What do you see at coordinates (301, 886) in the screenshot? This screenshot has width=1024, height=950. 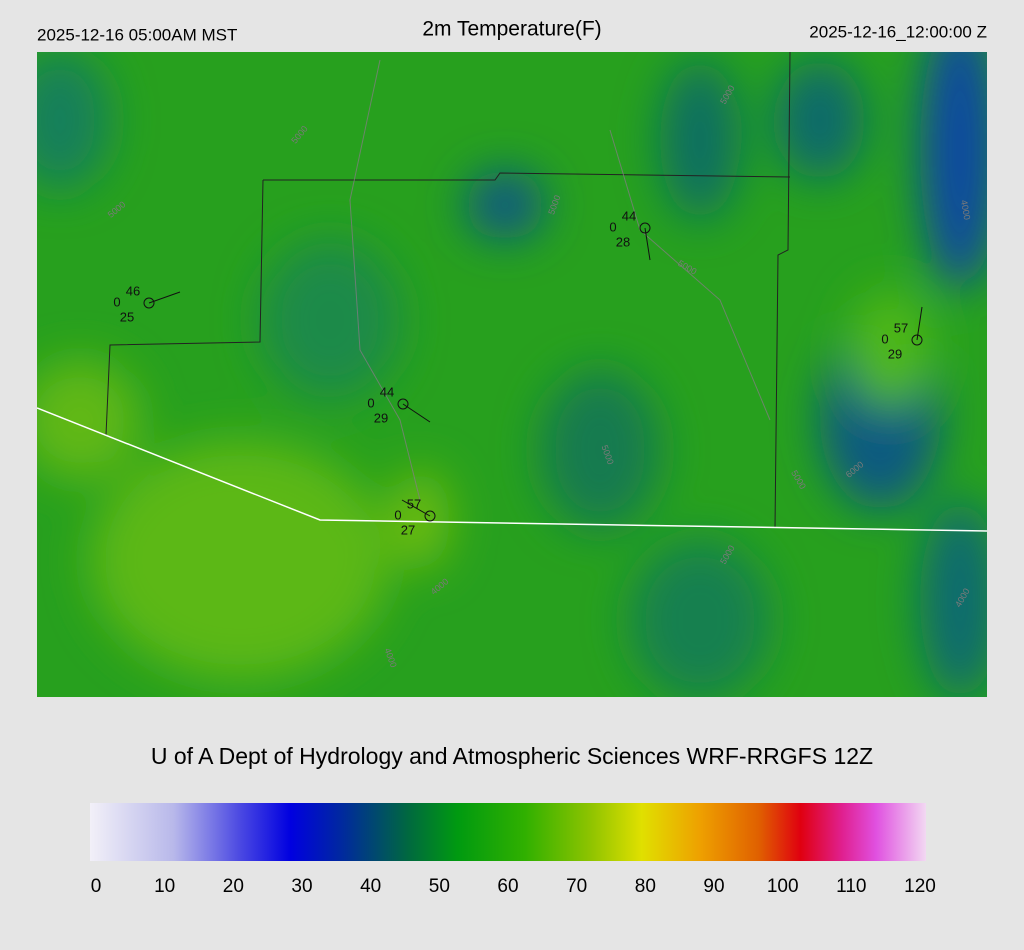 I see `colorbar-tick-label: 30` at bounding box center [301, 886].